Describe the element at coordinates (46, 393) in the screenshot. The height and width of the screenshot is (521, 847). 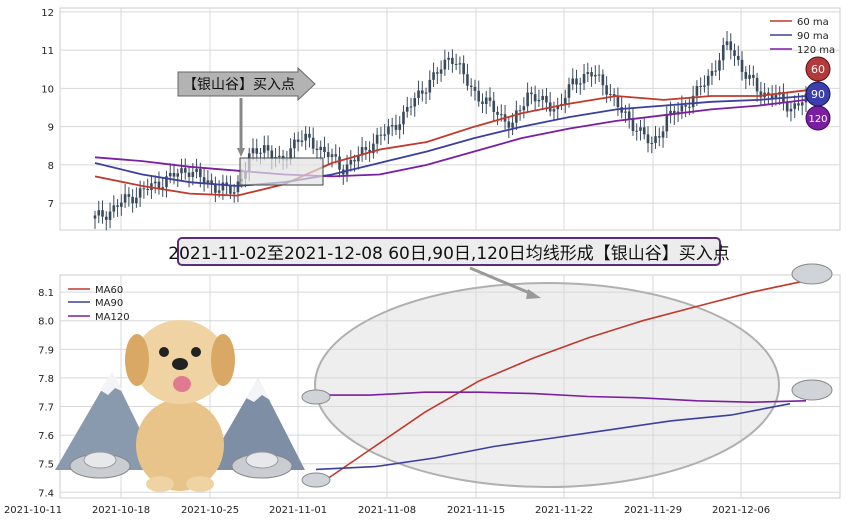
I see `ma-y-ticks: 7.4 7.5 7.6 7.7 7.8 7.9 8.0 8.1` at that location.